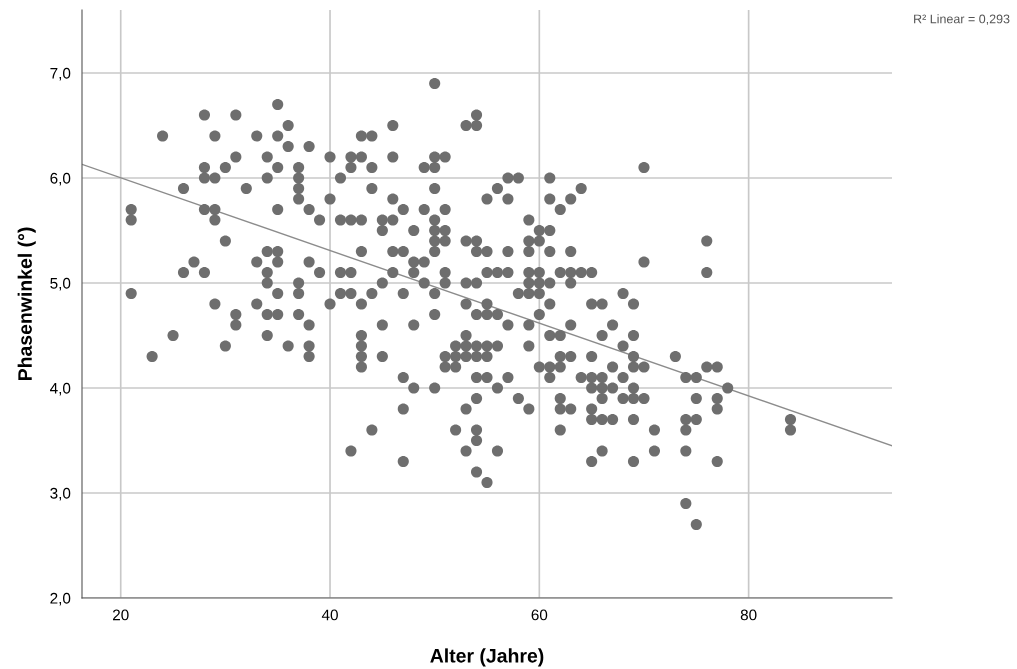 The width and height of the screenshot is (1017, 669). I want to click on x-tick-label: 40, so click(329, 615).